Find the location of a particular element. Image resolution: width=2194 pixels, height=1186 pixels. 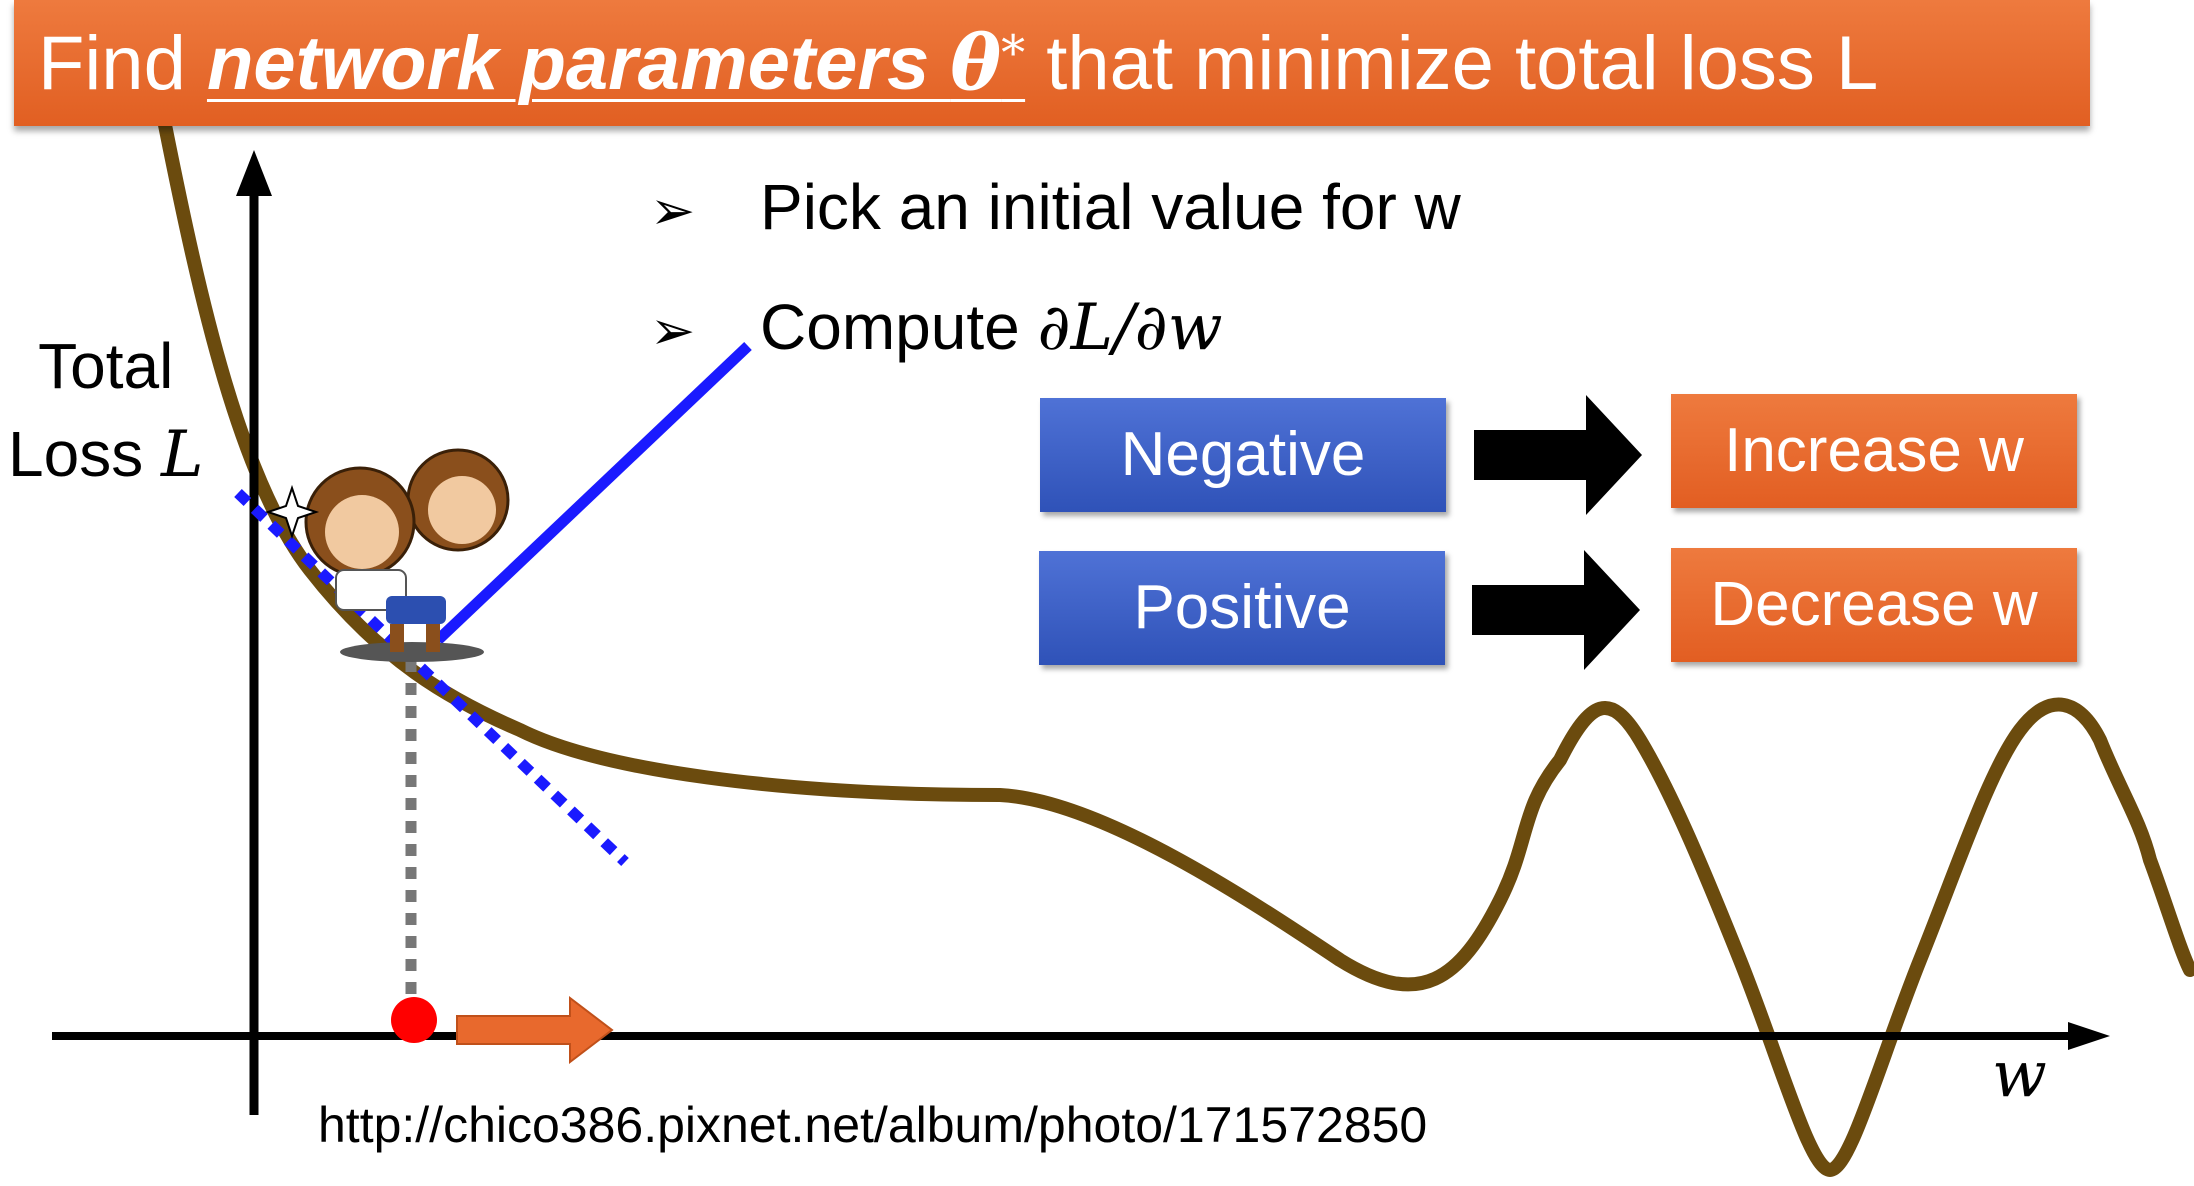

initial-point is located at coordinates (414, 1020).